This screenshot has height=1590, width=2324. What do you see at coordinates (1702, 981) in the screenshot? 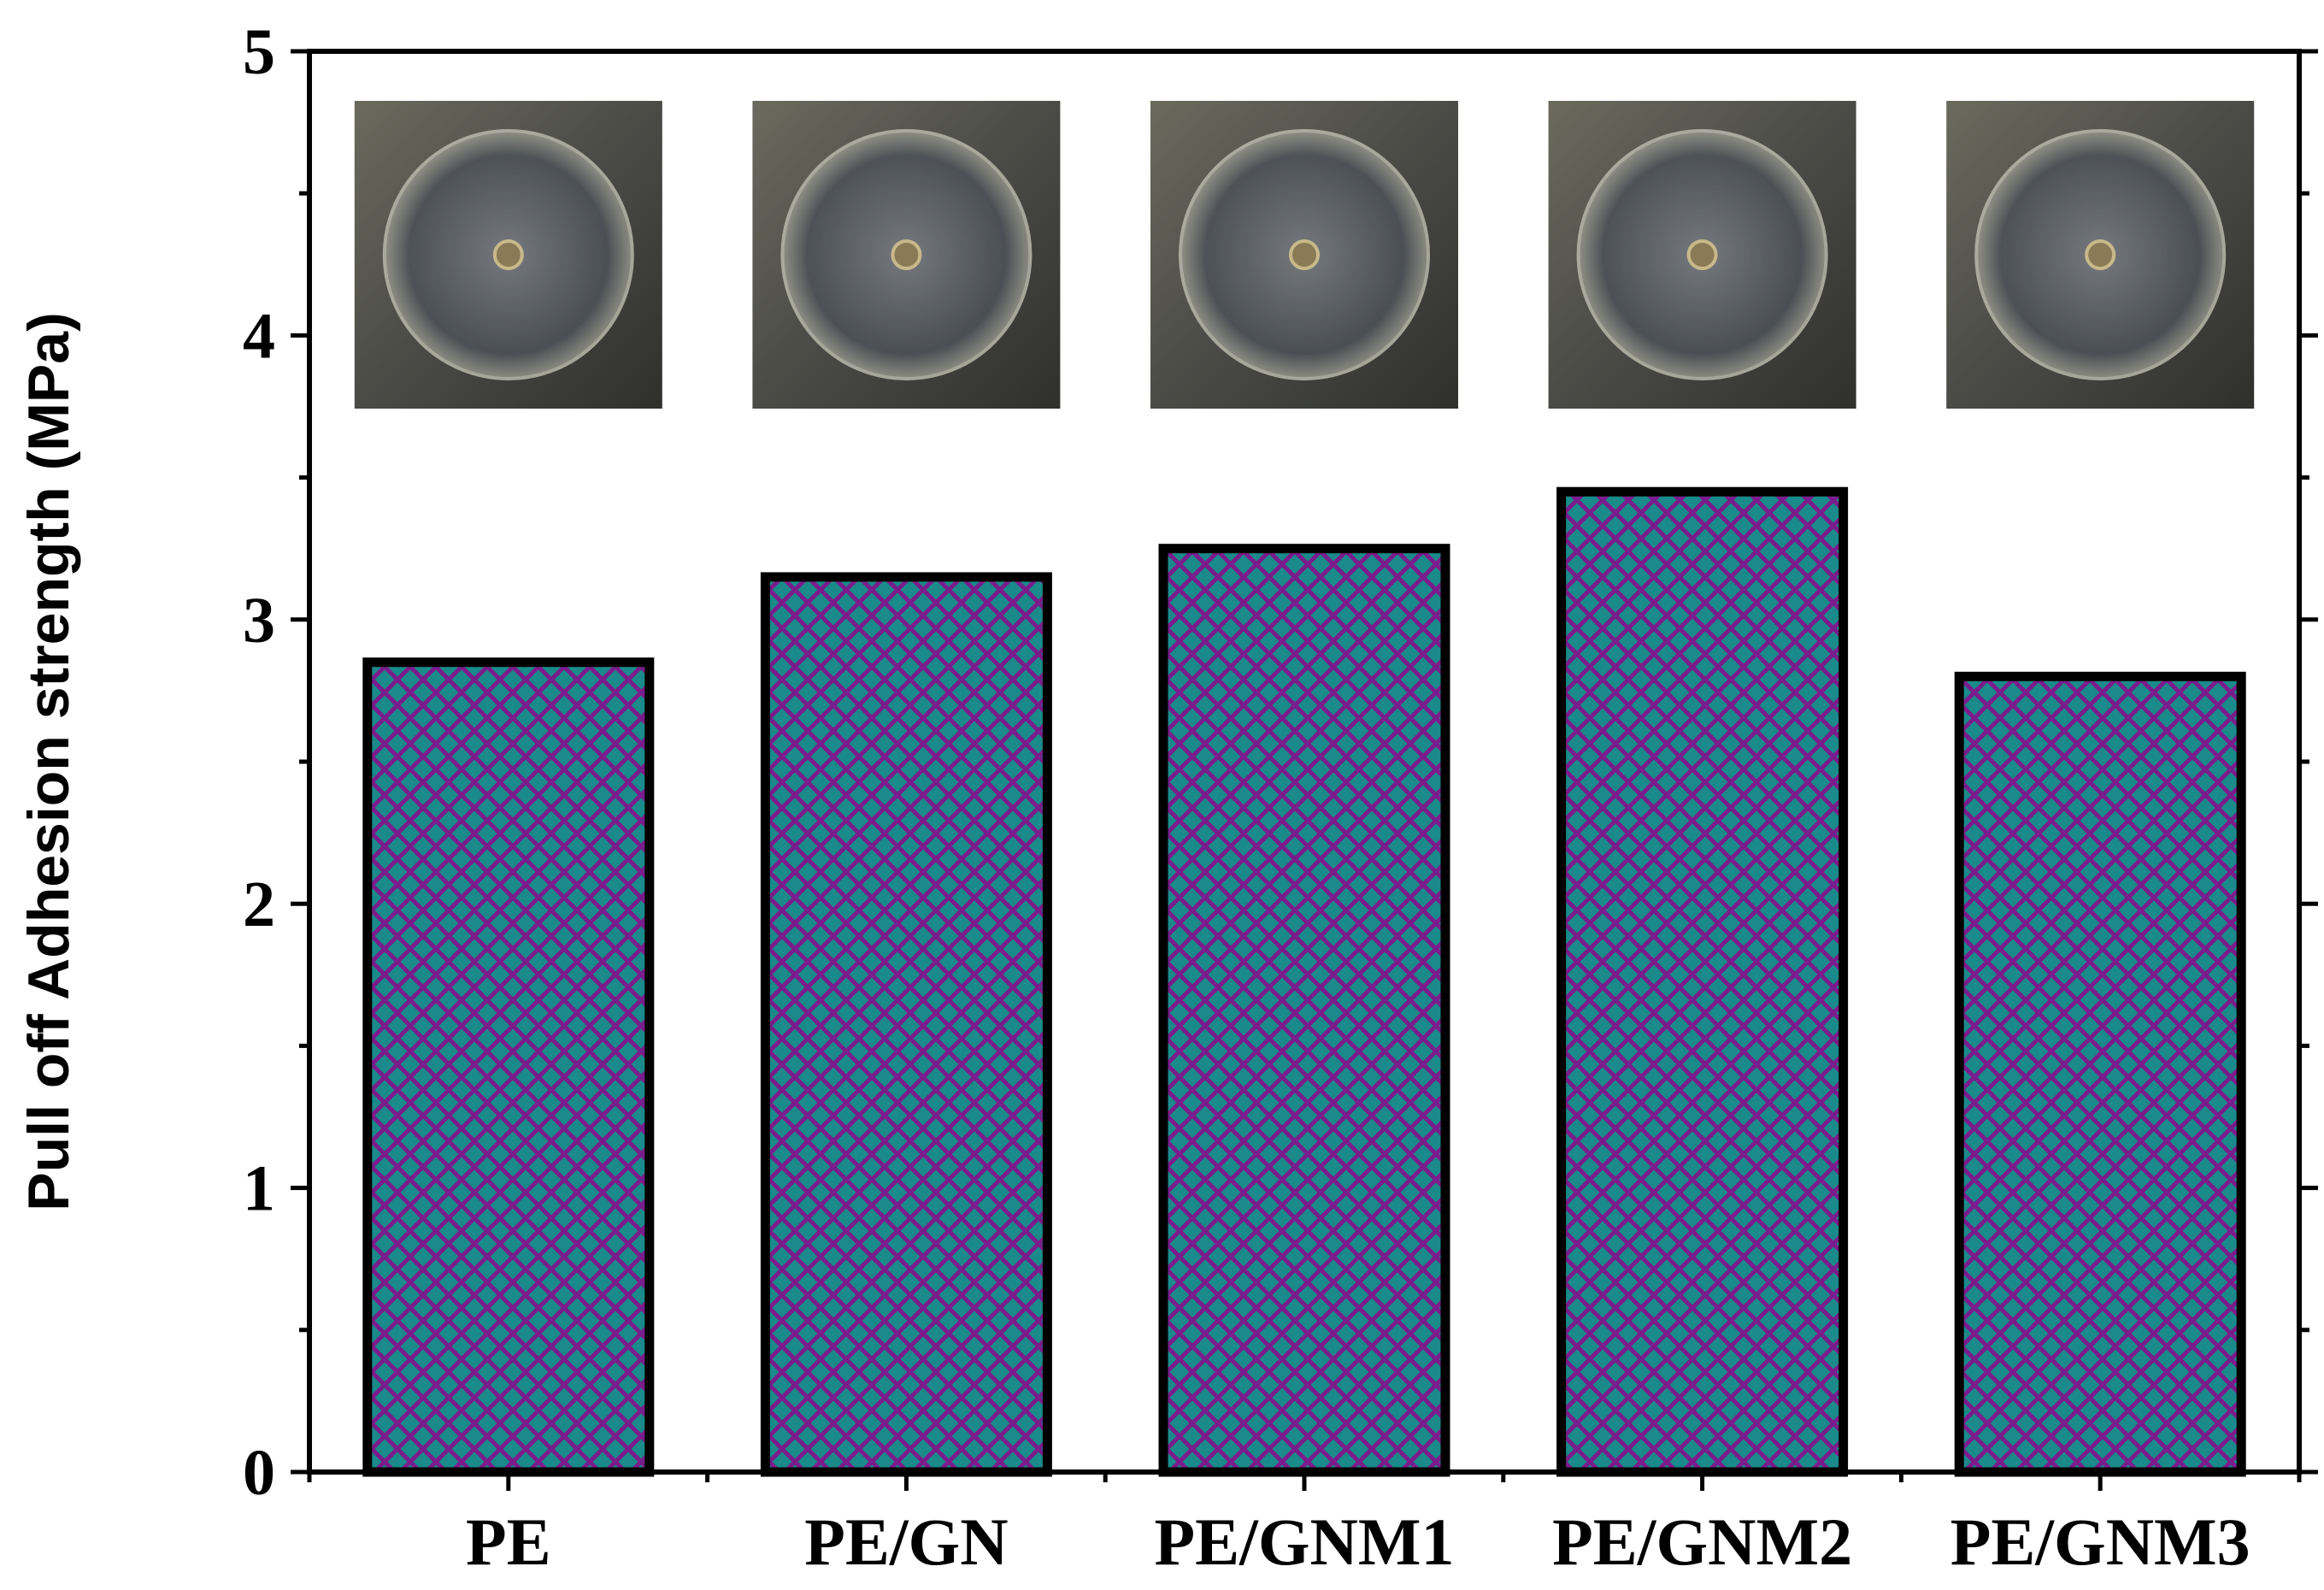
I see `bar-pe-gnm2` at bounding box center [1702, 981].